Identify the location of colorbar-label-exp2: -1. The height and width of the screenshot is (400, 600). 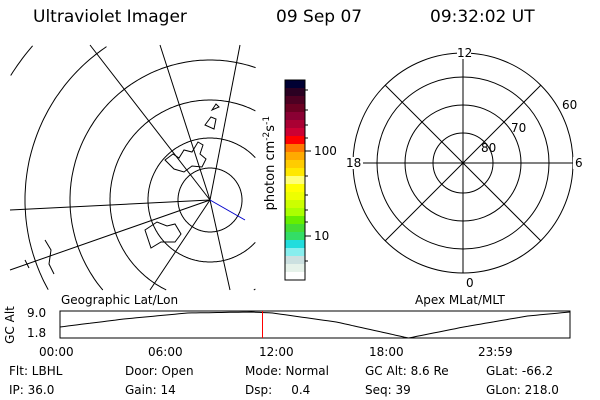
(266, 120).